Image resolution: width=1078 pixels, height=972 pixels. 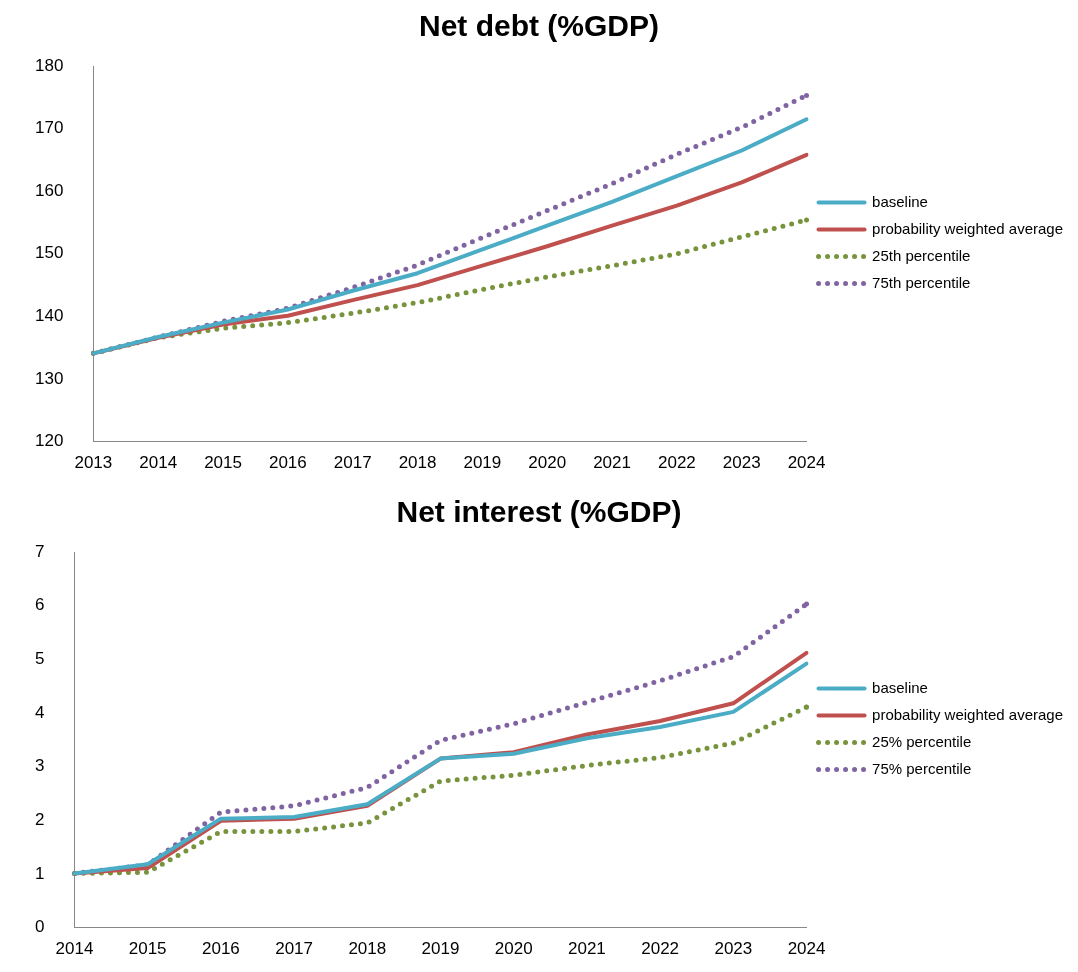 What do you see at coordinates (39, 873) in the screenshot?
I see `y-tick-label: 1` at bounding box center [39, 873].